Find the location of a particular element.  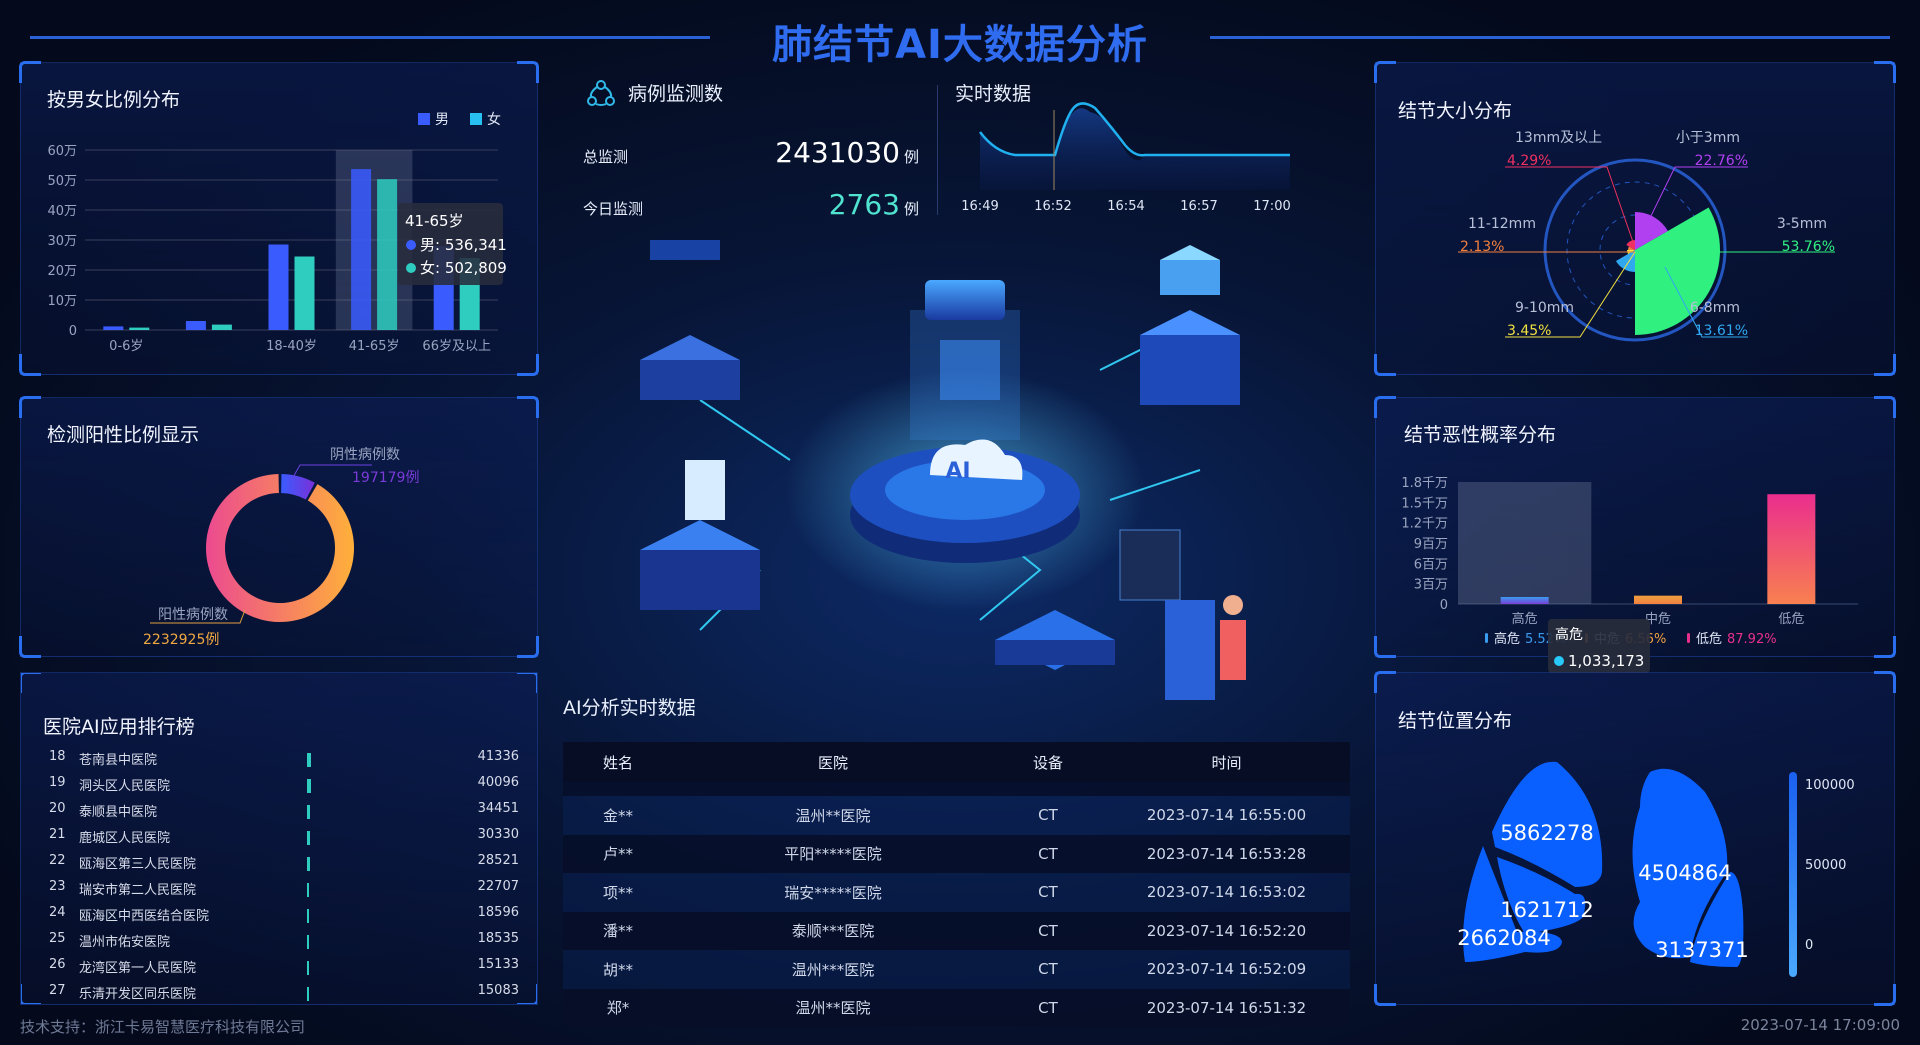

lung-right-lower is located at coordinates (1512, 904).